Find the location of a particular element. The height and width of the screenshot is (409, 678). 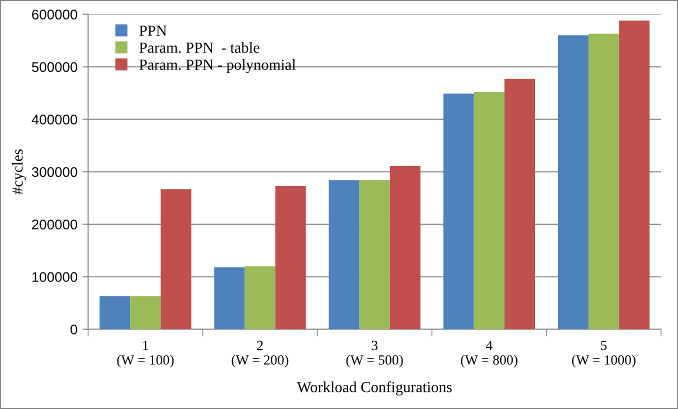

y-axis-title: #cycles is located at coordinates (19, 171).